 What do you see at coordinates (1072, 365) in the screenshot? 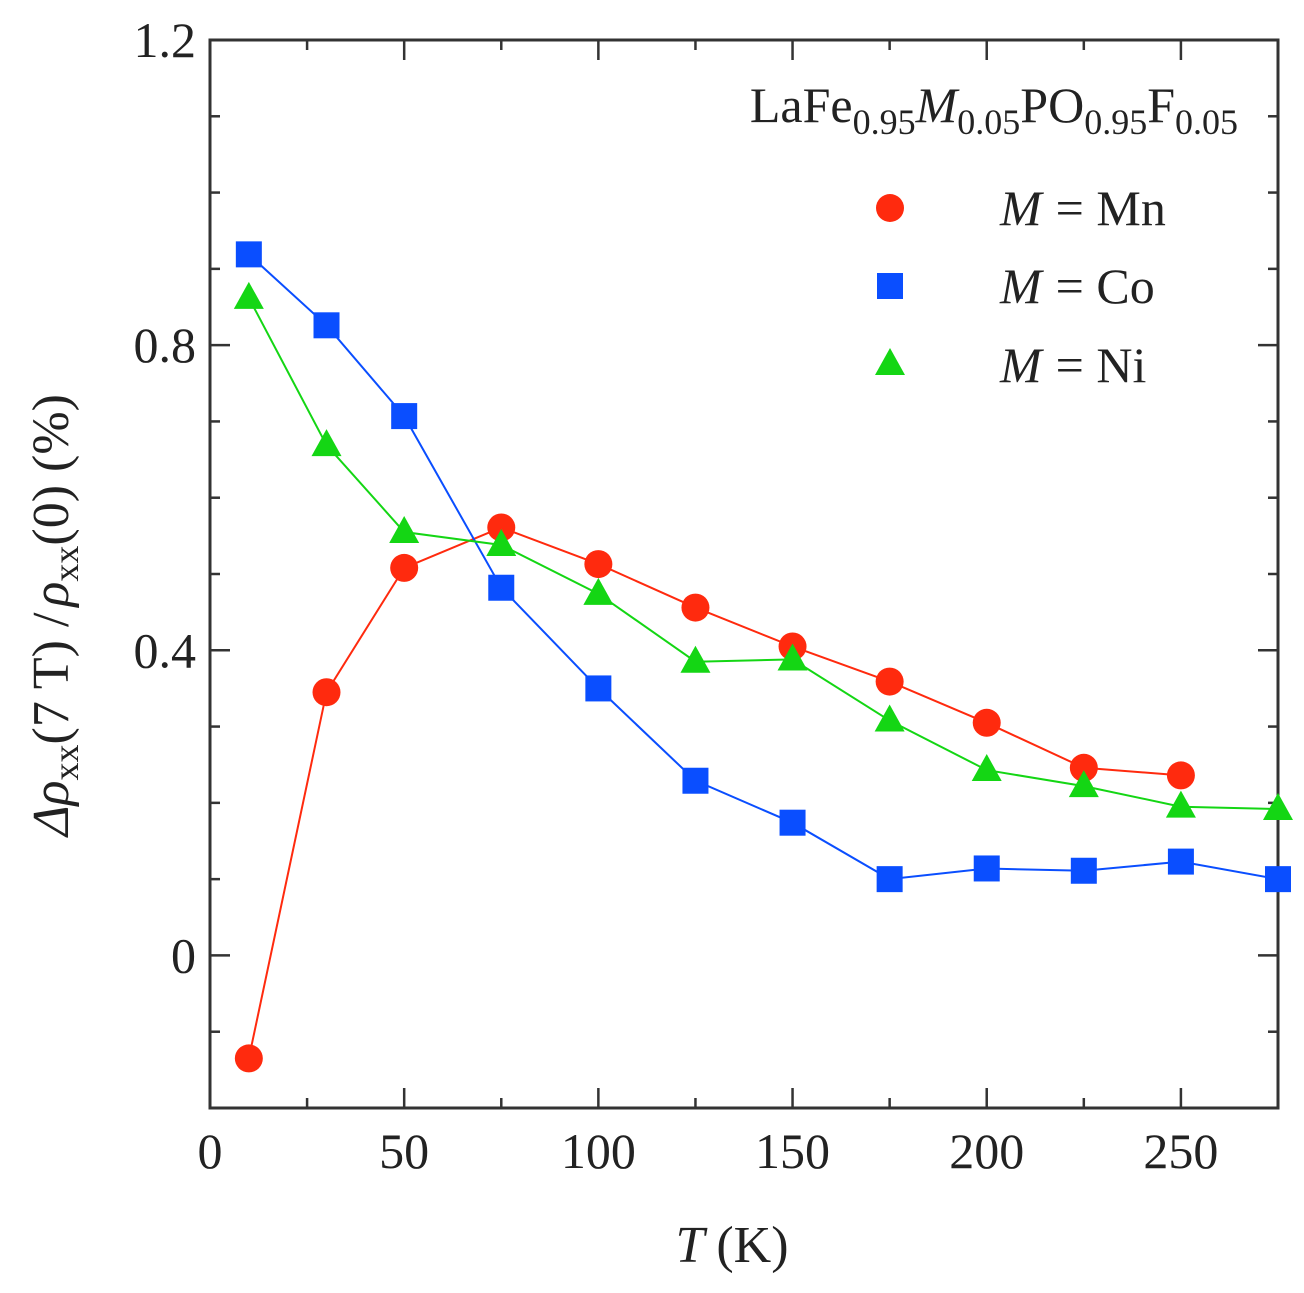
I see `legend-label-ni: M = Ni` at bounding box center [1072, 365].